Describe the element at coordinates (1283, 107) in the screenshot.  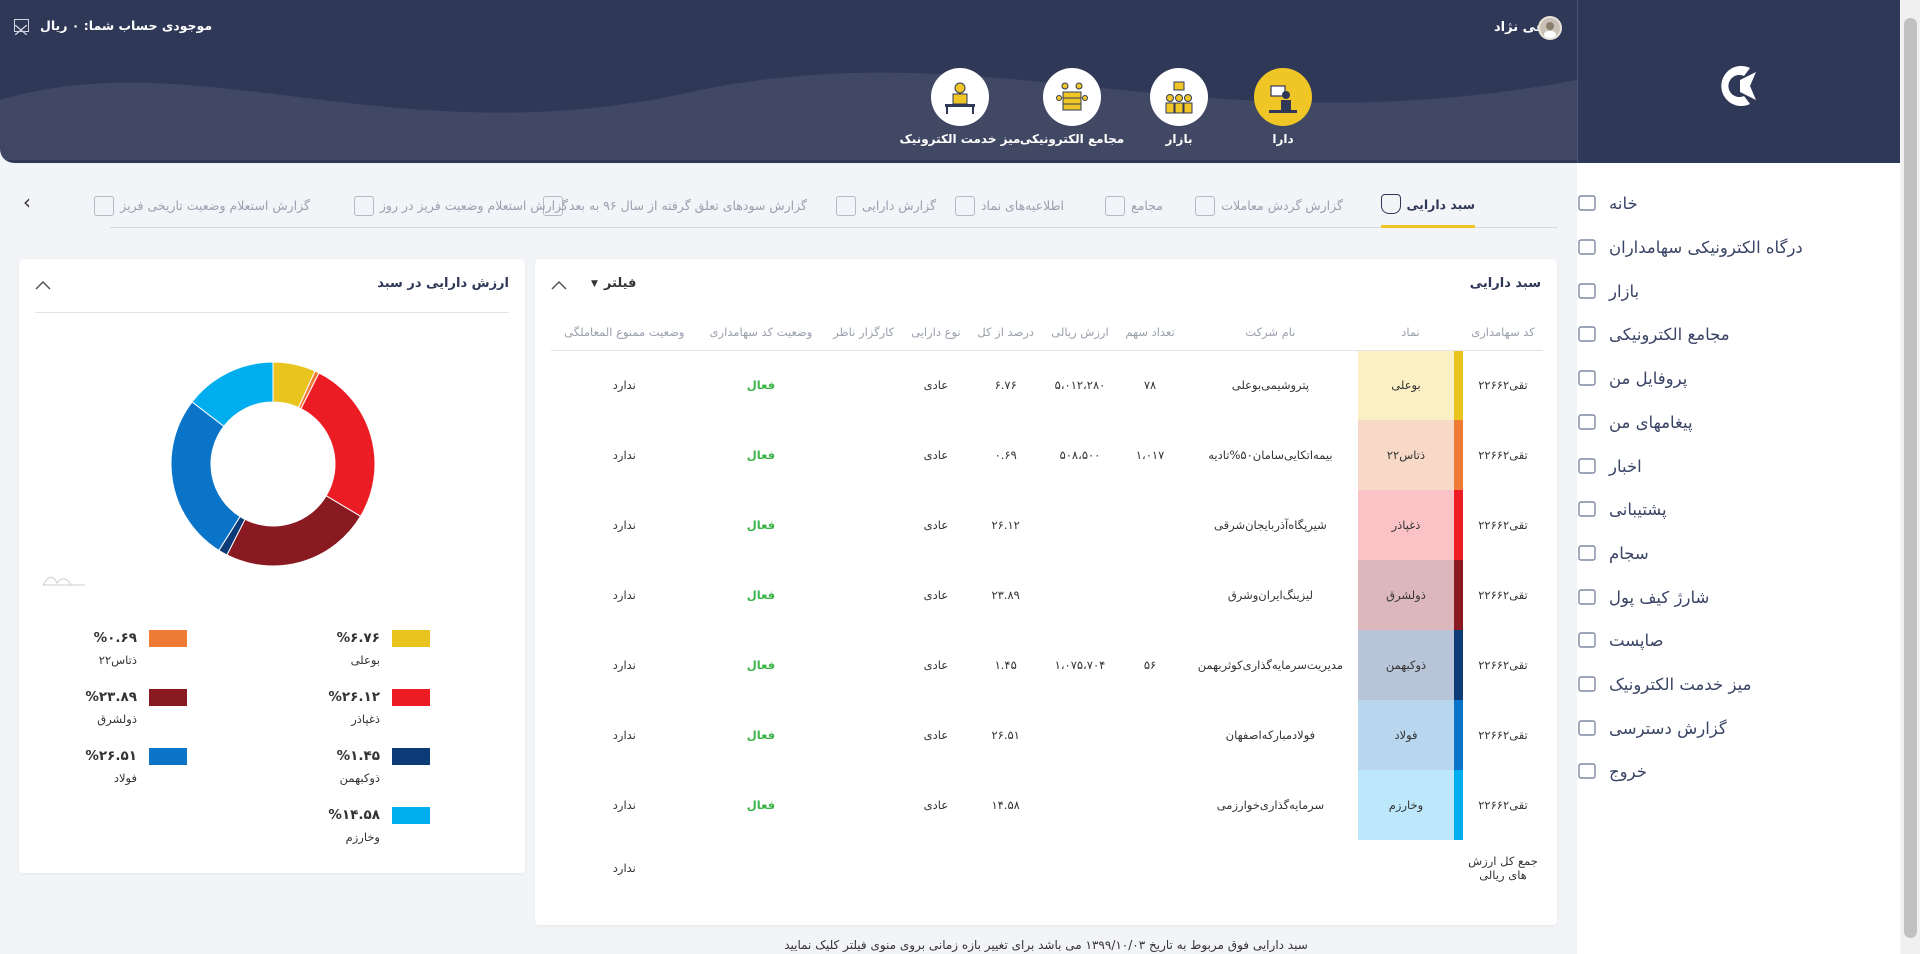
I see `app-dara: دارا` at that location.